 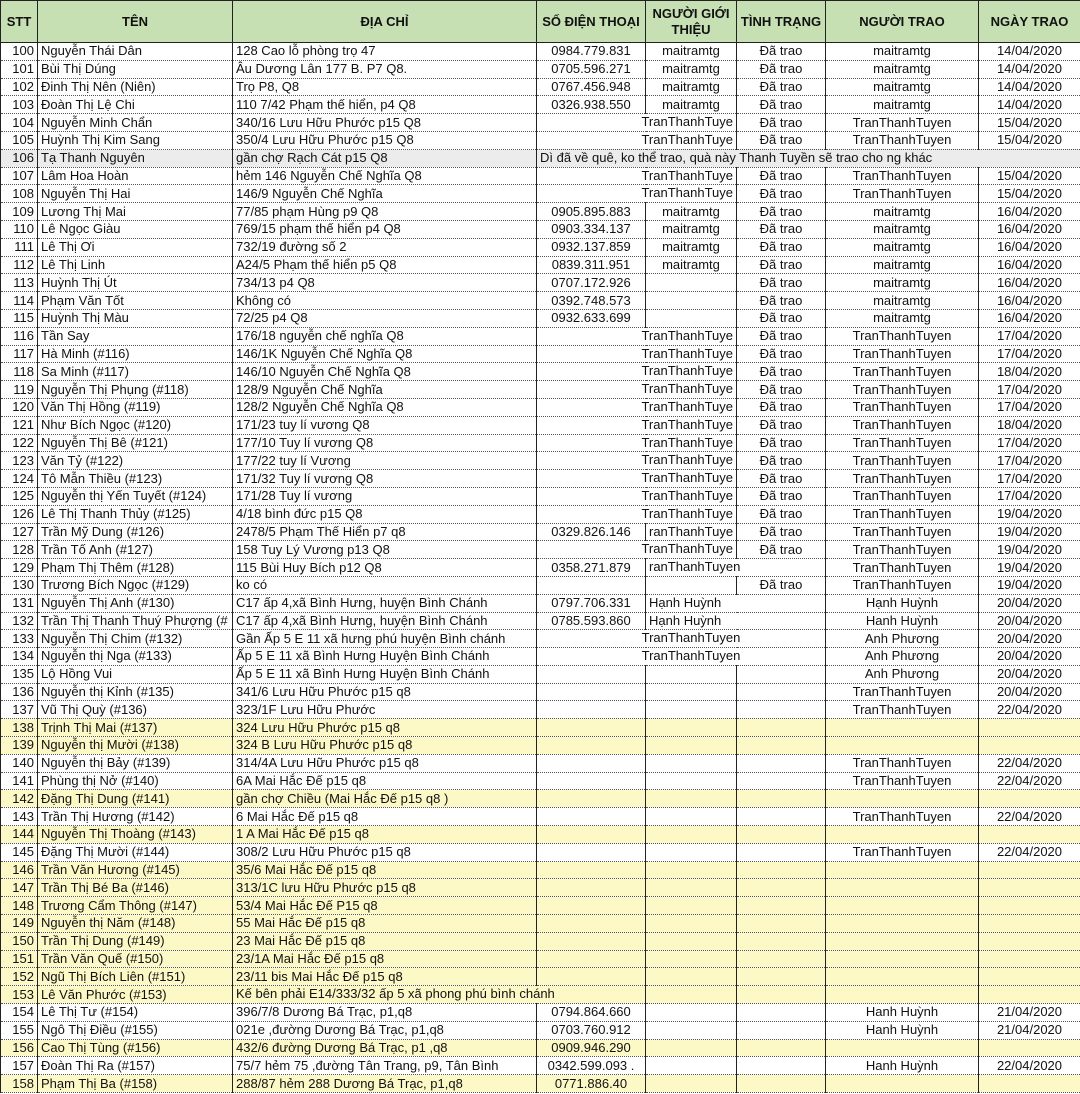 I want to click on cell-phone: 0839.311.951, so click(x=591, y=265).